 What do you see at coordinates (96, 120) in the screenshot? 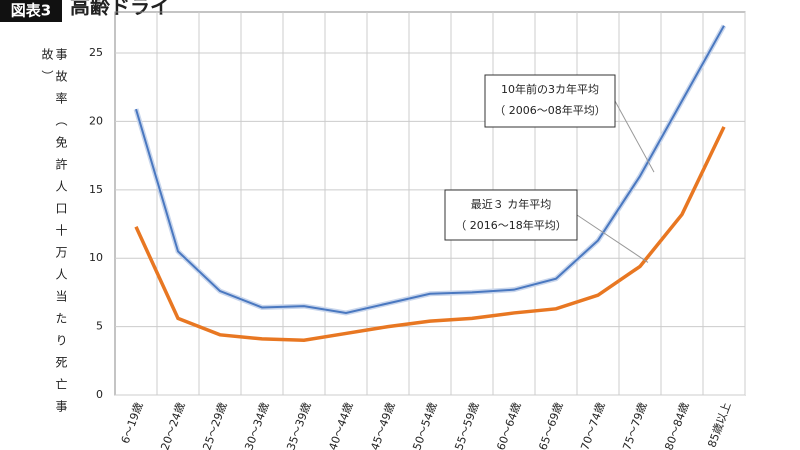
I see `y-tick-label: 20` at bounding box center [96, 120].